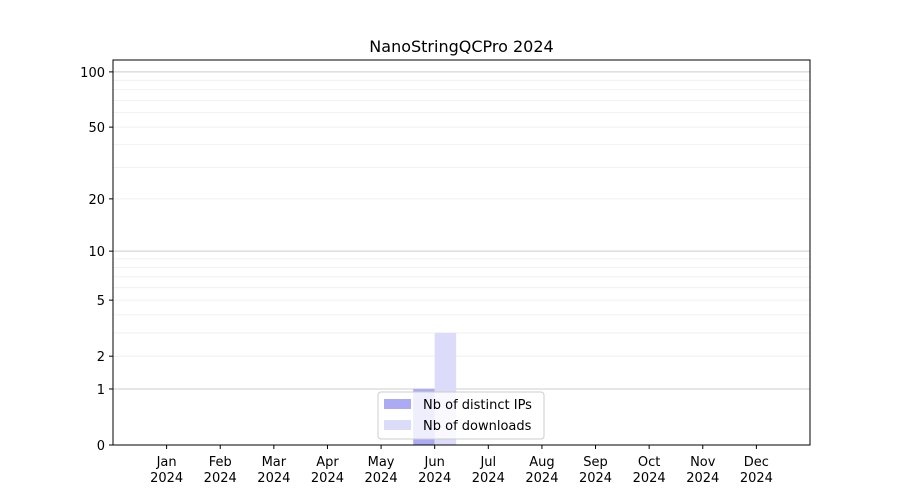 This screenshot has height=504, width=900. I want to click on legend-box, so click(461, 415).